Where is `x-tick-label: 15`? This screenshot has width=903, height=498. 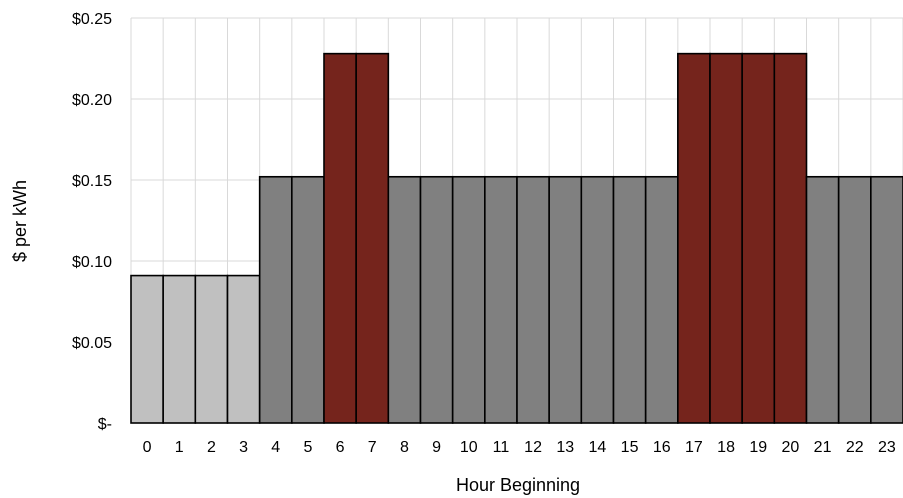 x-tick-label: 15 is located at coordinates (630, 447).